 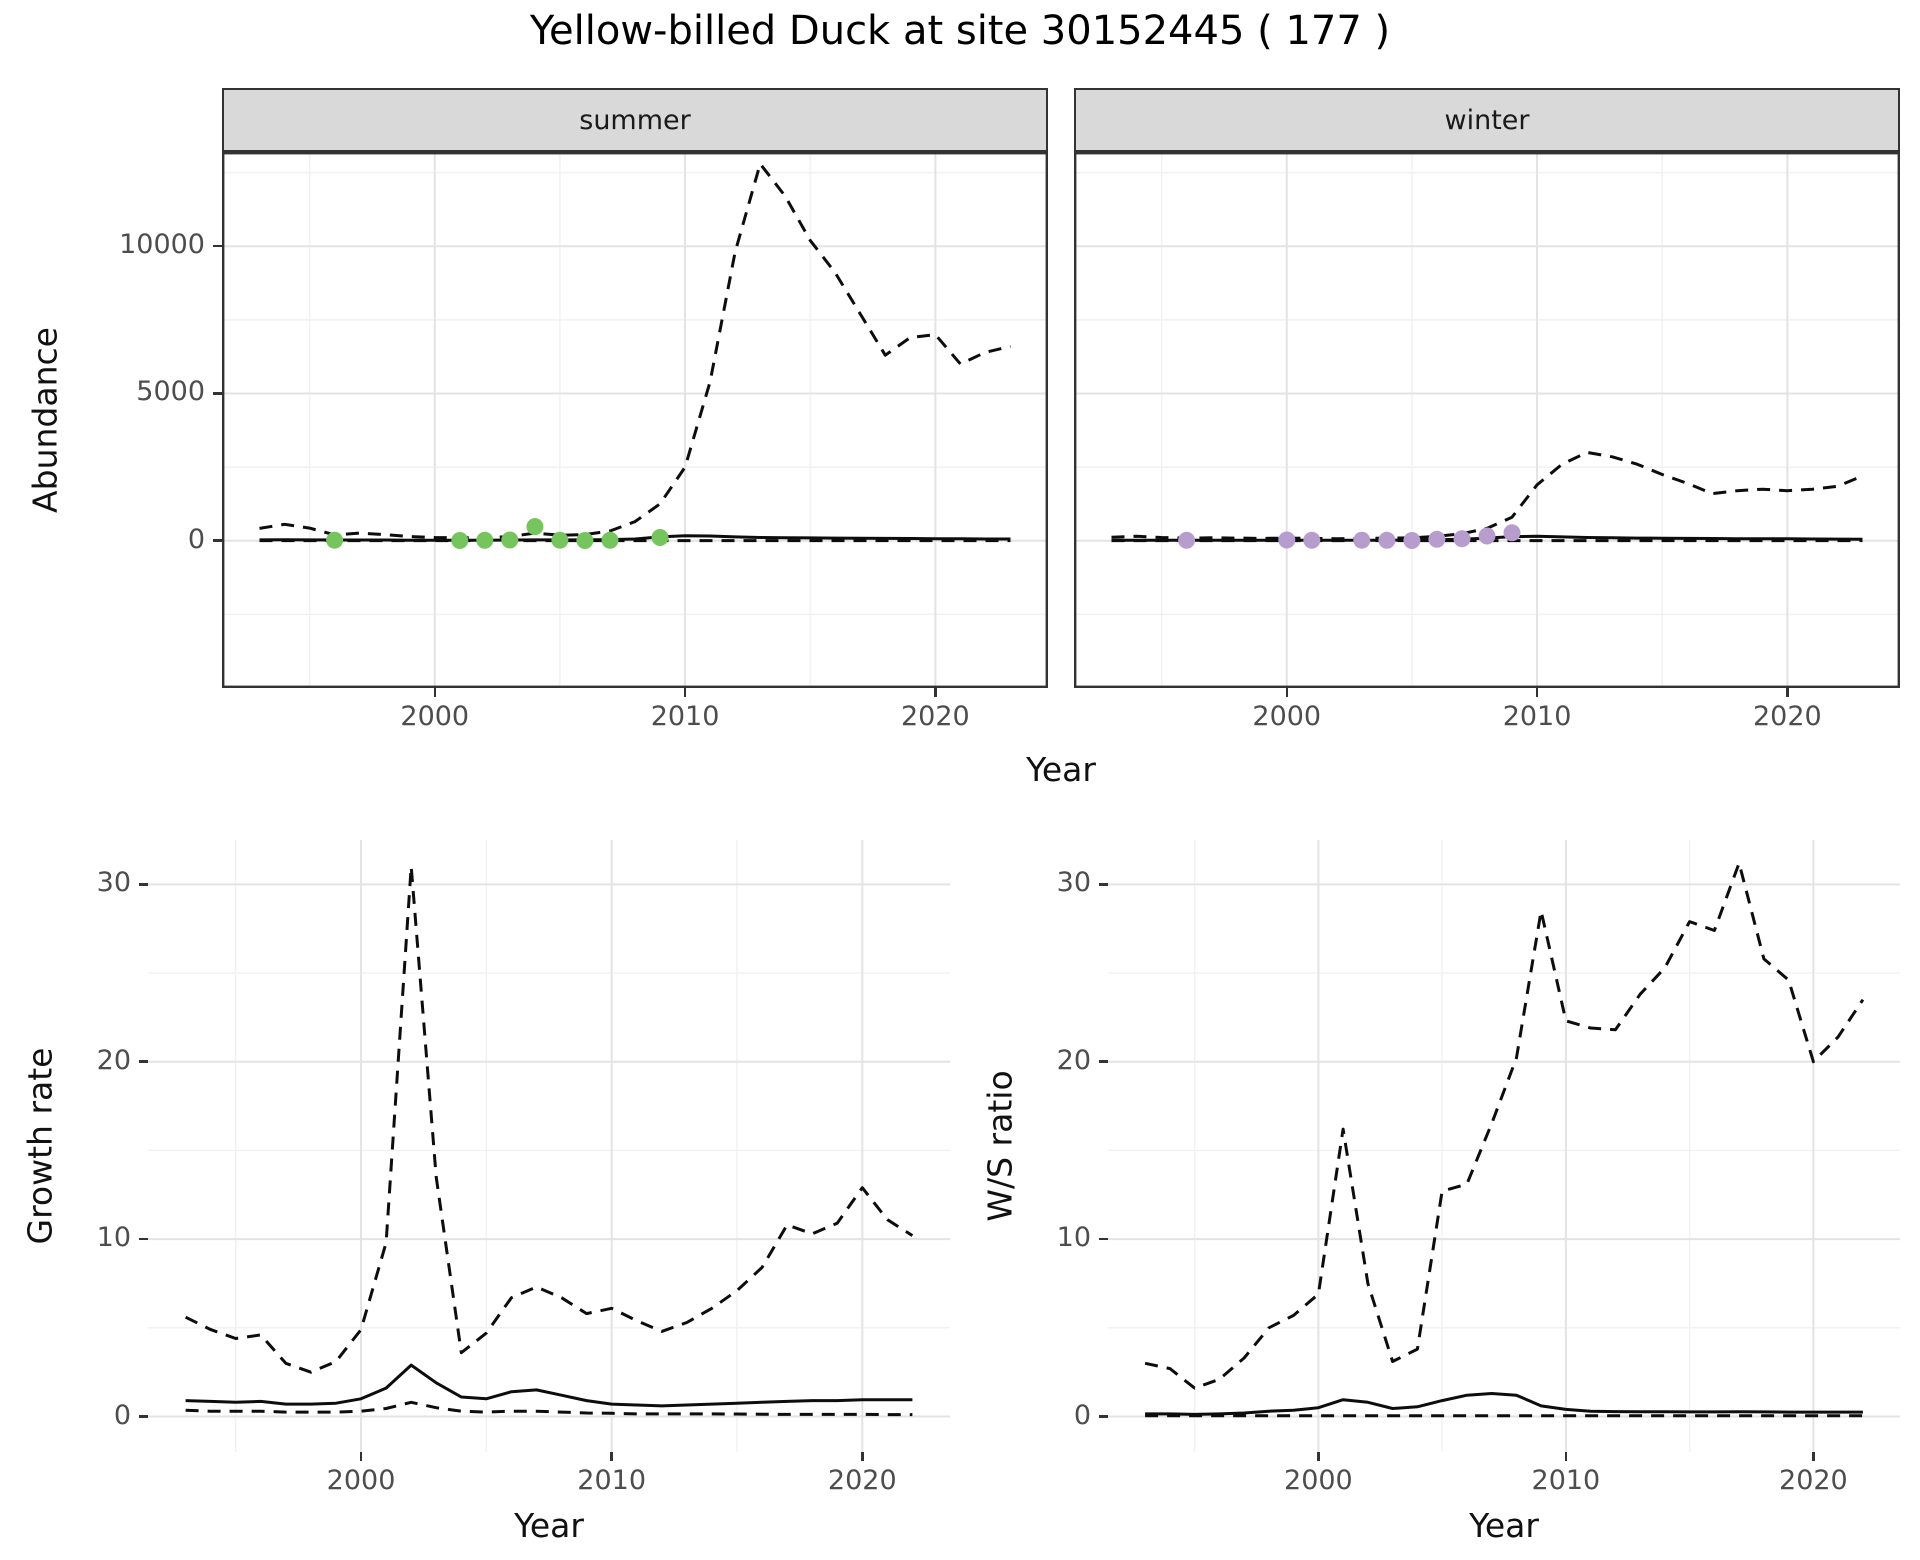 I want to click on y-tick-label: 5000, so click(x=170, y=392).